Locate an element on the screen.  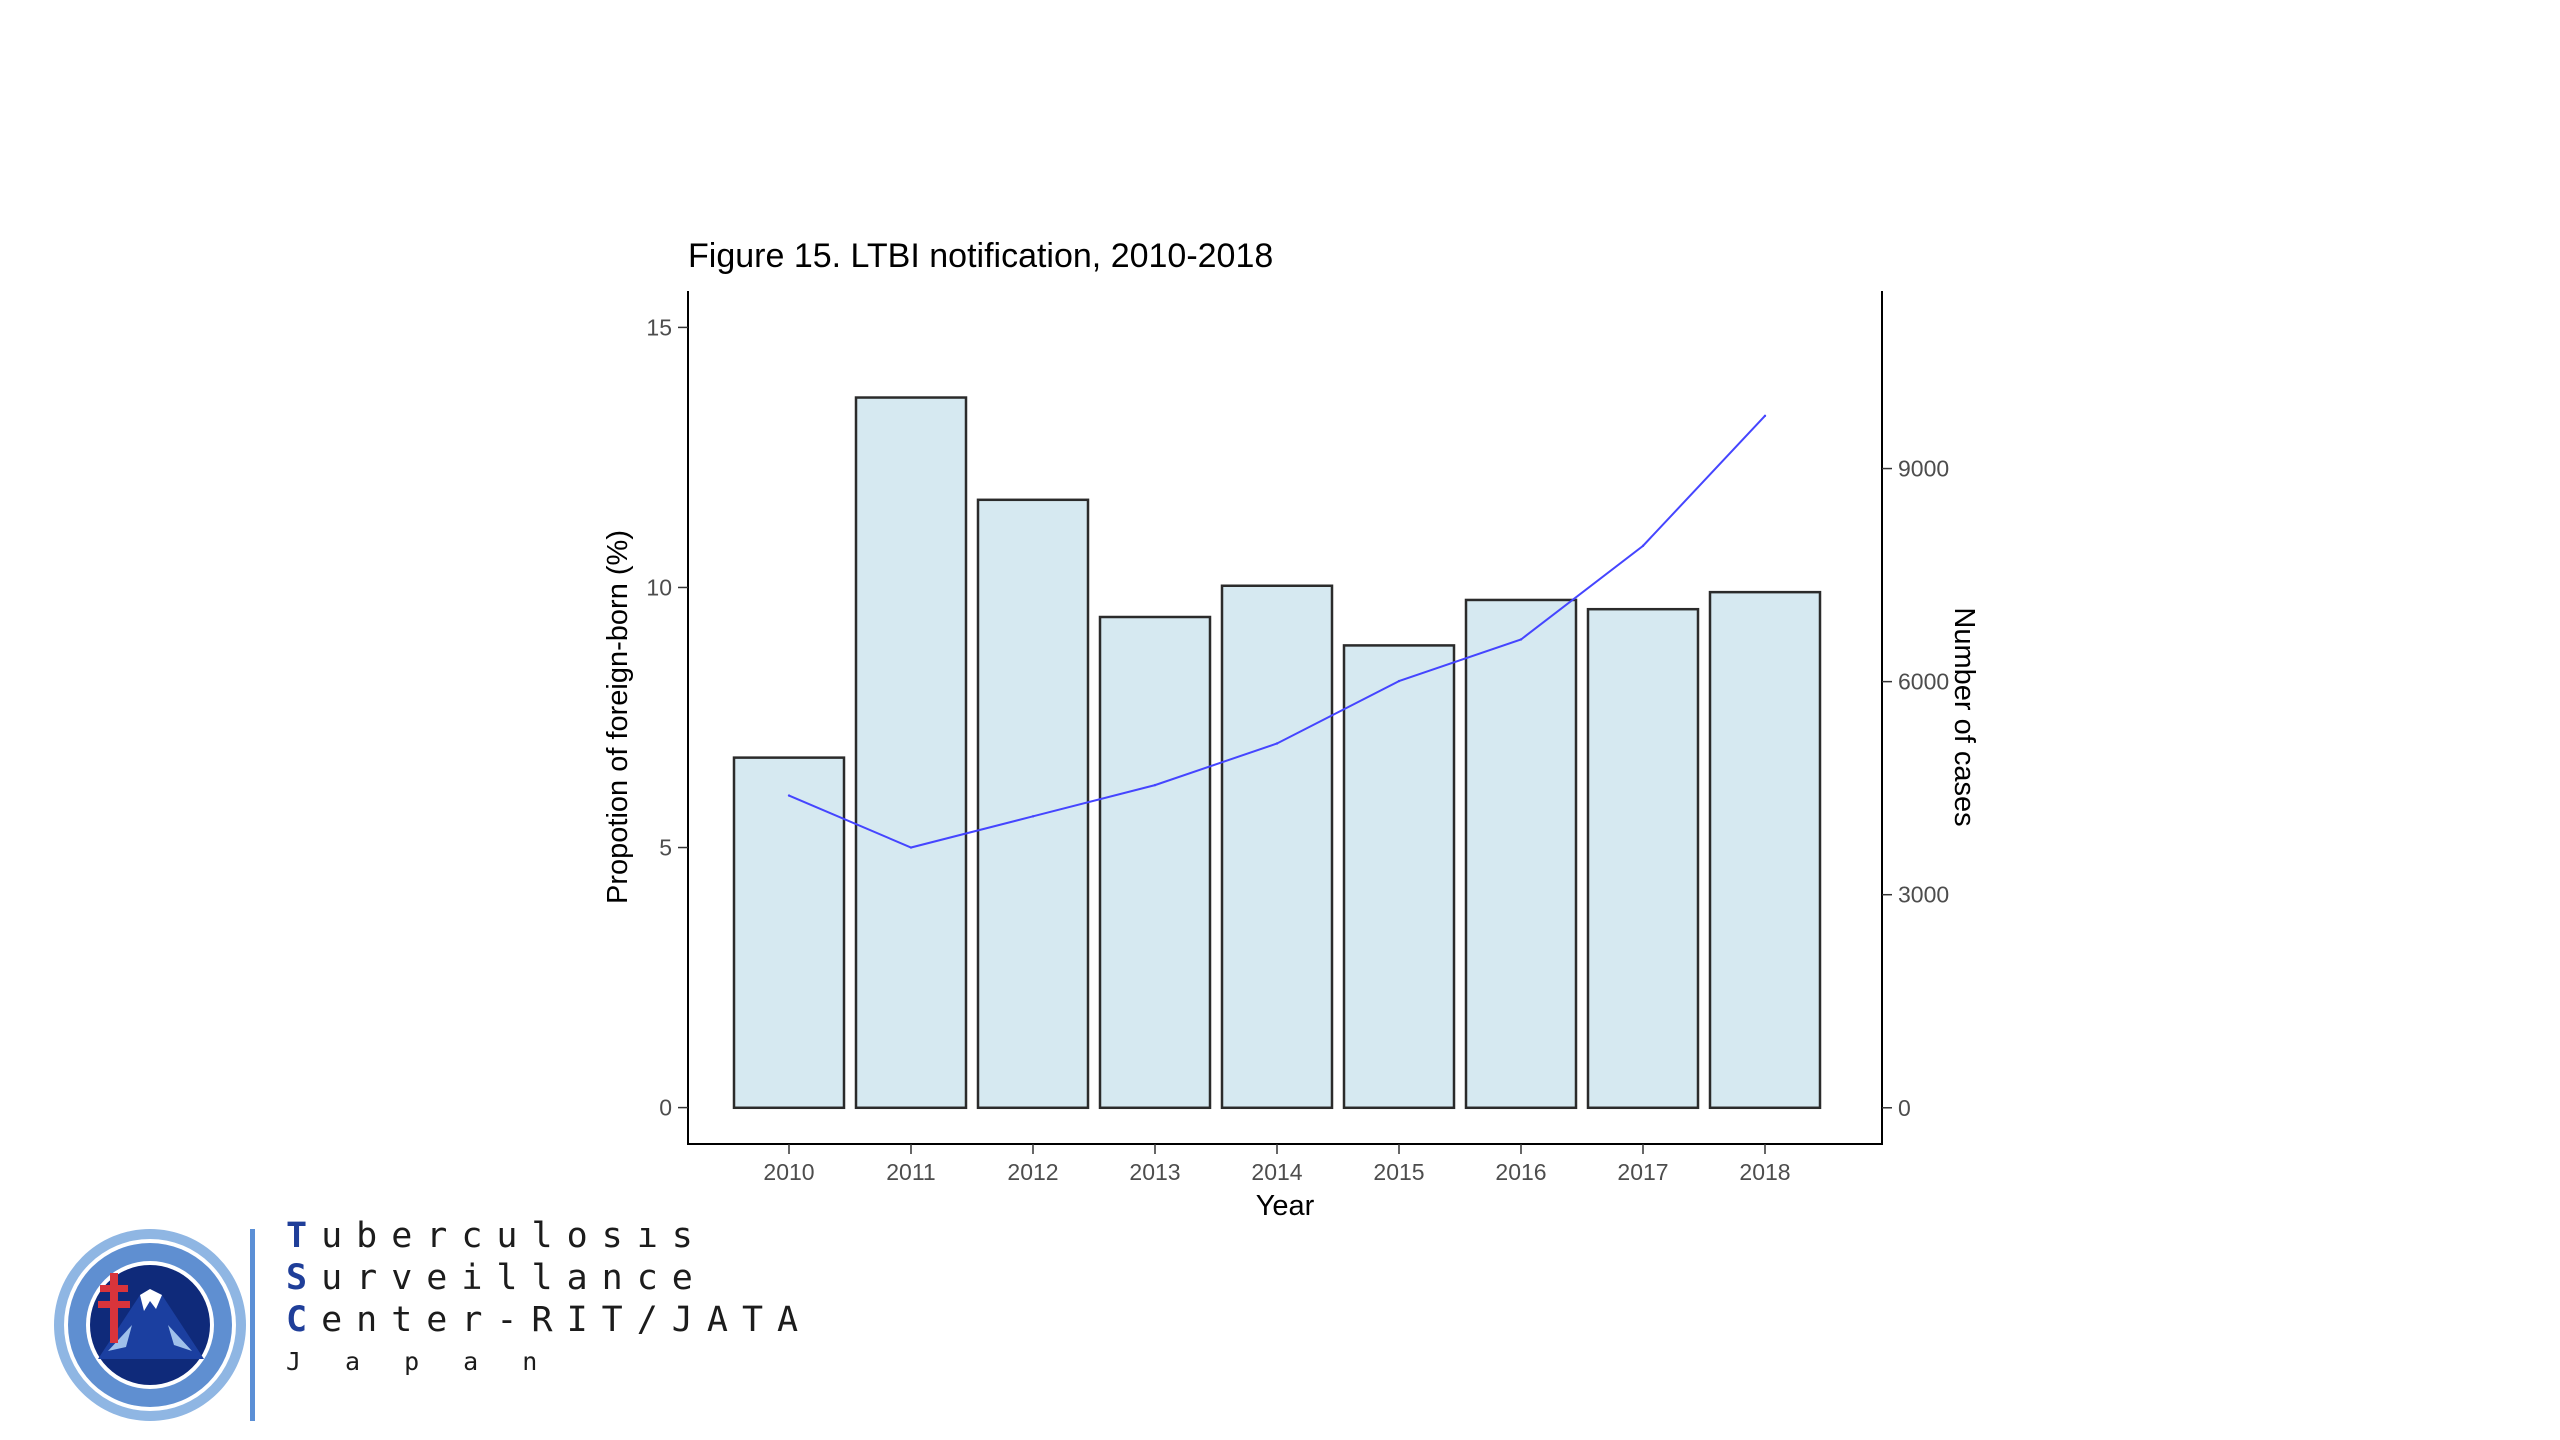
line-point-2015 is located at coordinates (1399, 681).